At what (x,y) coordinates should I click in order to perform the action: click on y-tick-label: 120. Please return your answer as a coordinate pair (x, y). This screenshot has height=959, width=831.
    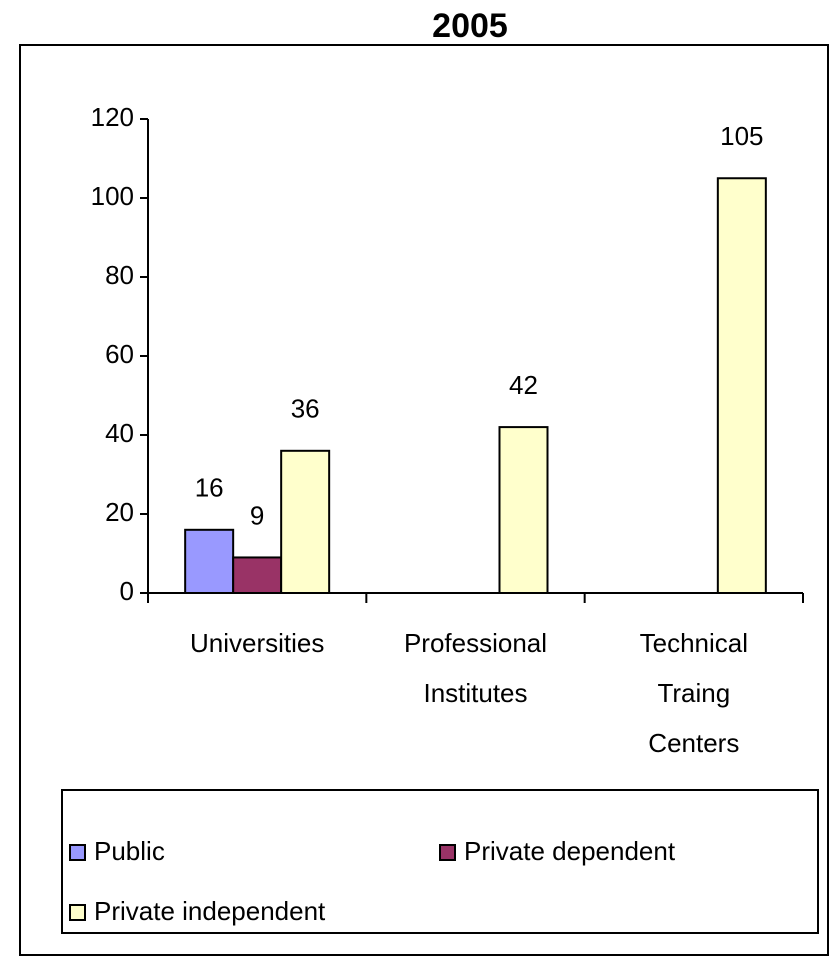
    Looking at the image, I should click on (112, 117).